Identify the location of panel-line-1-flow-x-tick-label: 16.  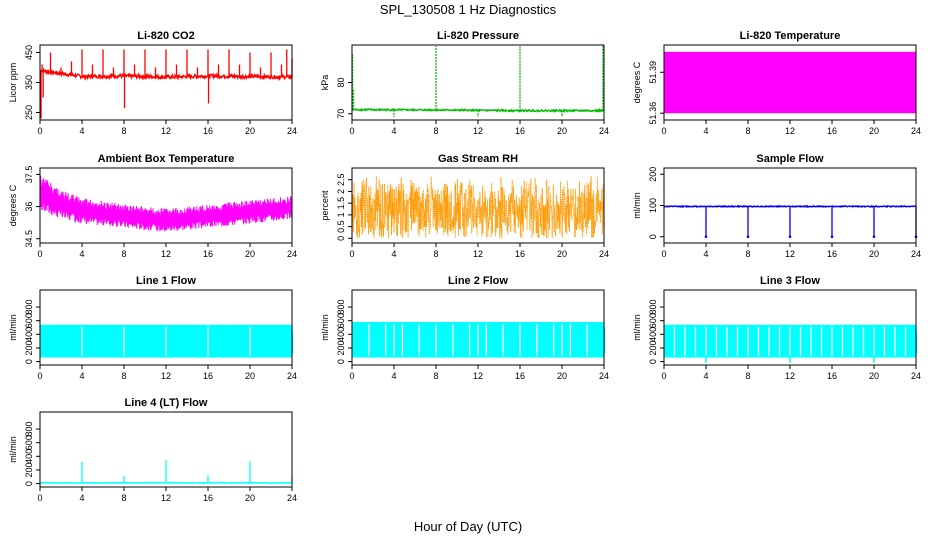
(208, 376).